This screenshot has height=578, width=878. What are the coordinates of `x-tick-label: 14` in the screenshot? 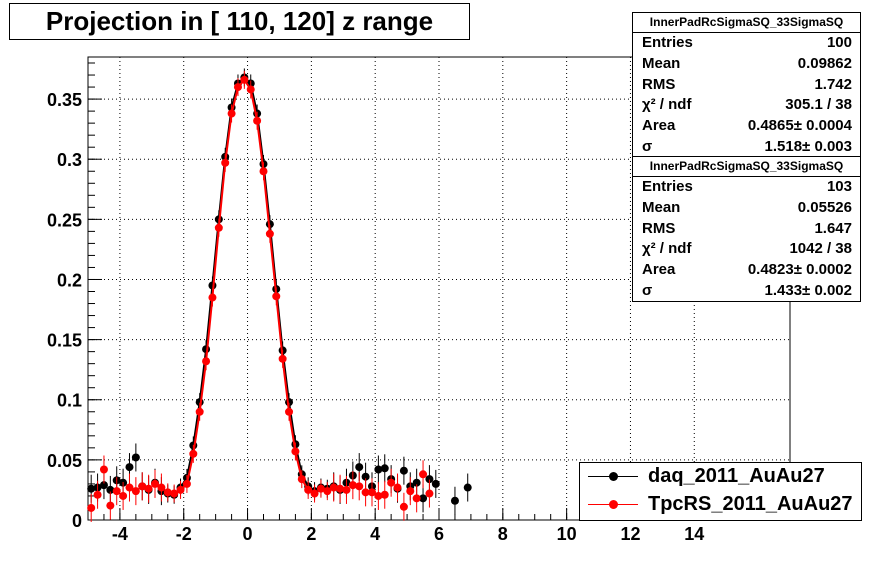 It's located at (694, 534).